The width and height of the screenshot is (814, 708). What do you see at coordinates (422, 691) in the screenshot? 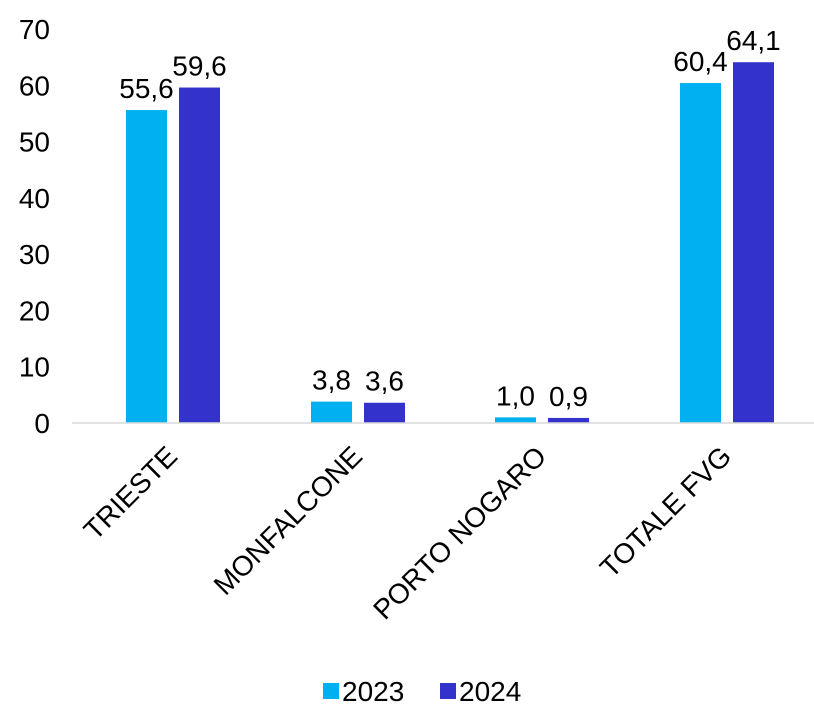
I see `legend: 2023 2024` at bounding box center [422, 691].